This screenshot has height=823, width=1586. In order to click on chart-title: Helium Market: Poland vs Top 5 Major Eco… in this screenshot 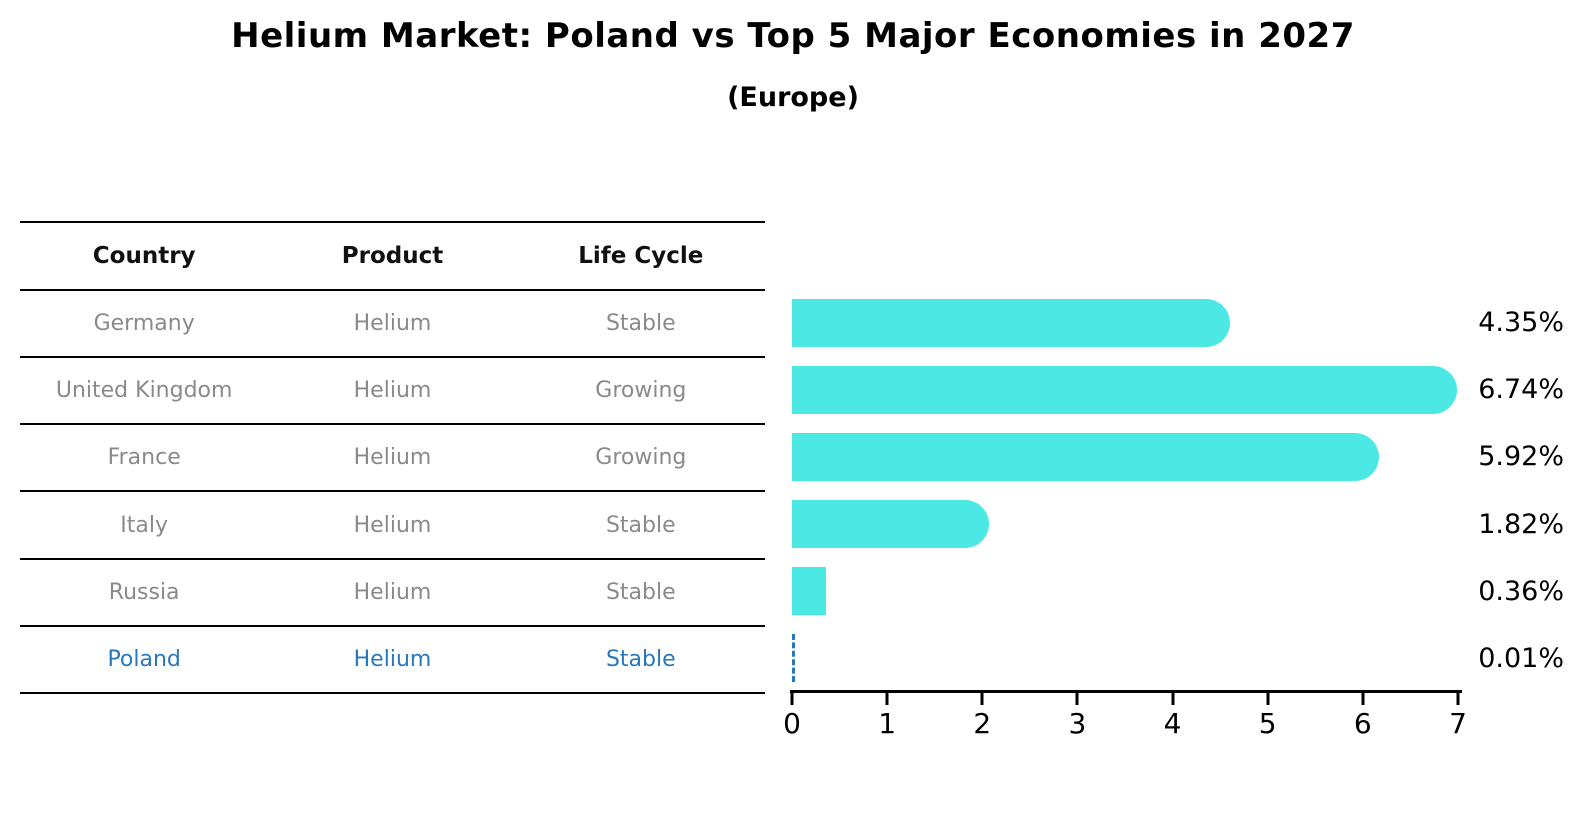, I will do `click(793, 36)`.